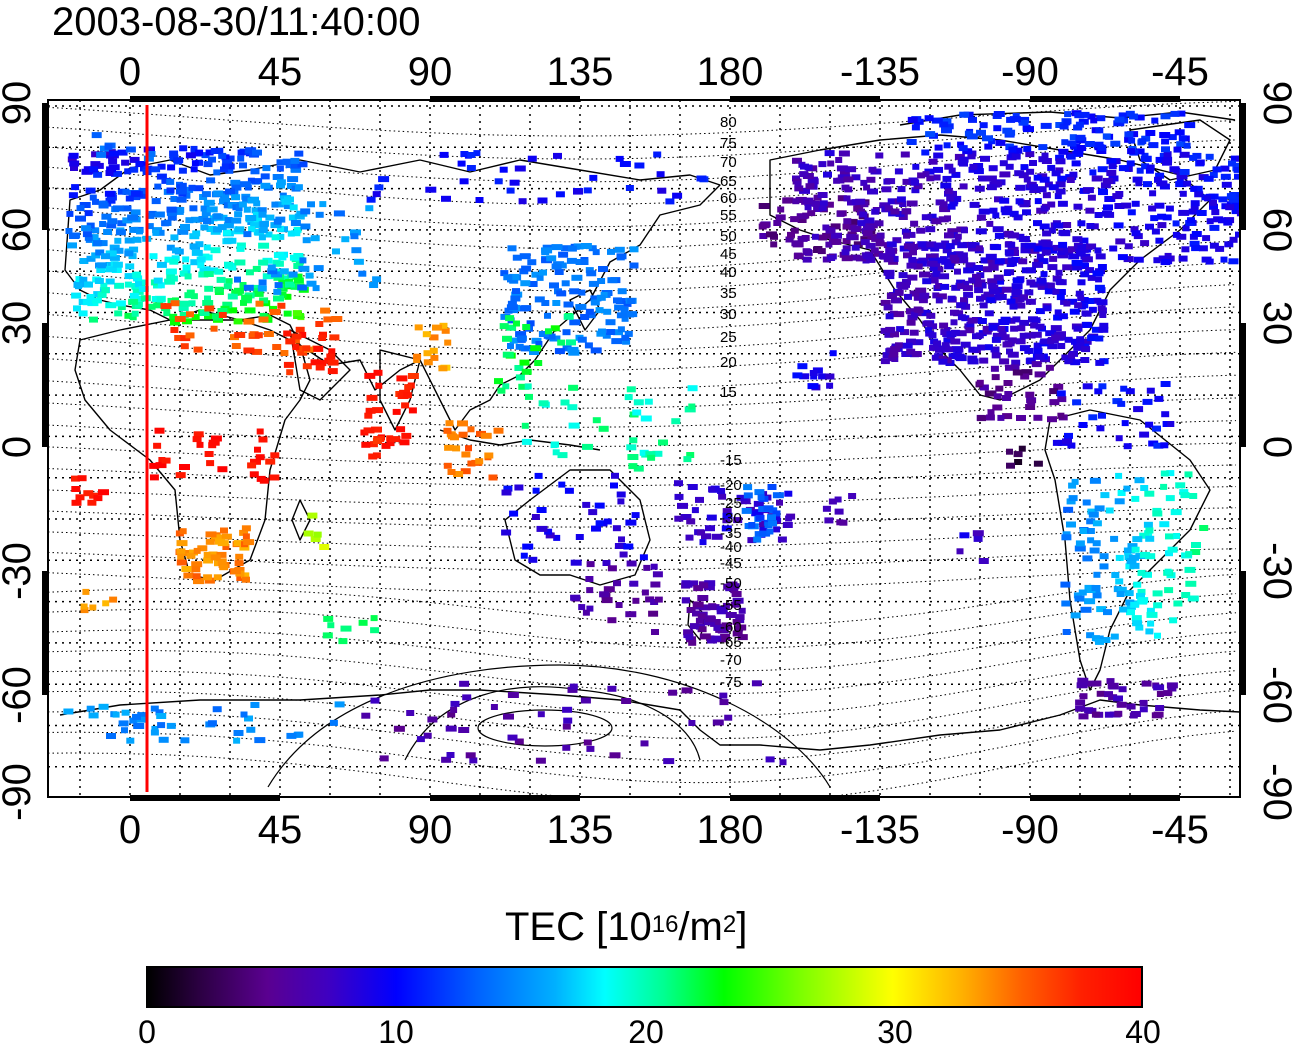 This screenshot has height=1057, width=1292. What do you see at coordinates (728, 314) in the screenshot?
I see `magnetic-latitude-label: 30` at bounding box center [728, 314].